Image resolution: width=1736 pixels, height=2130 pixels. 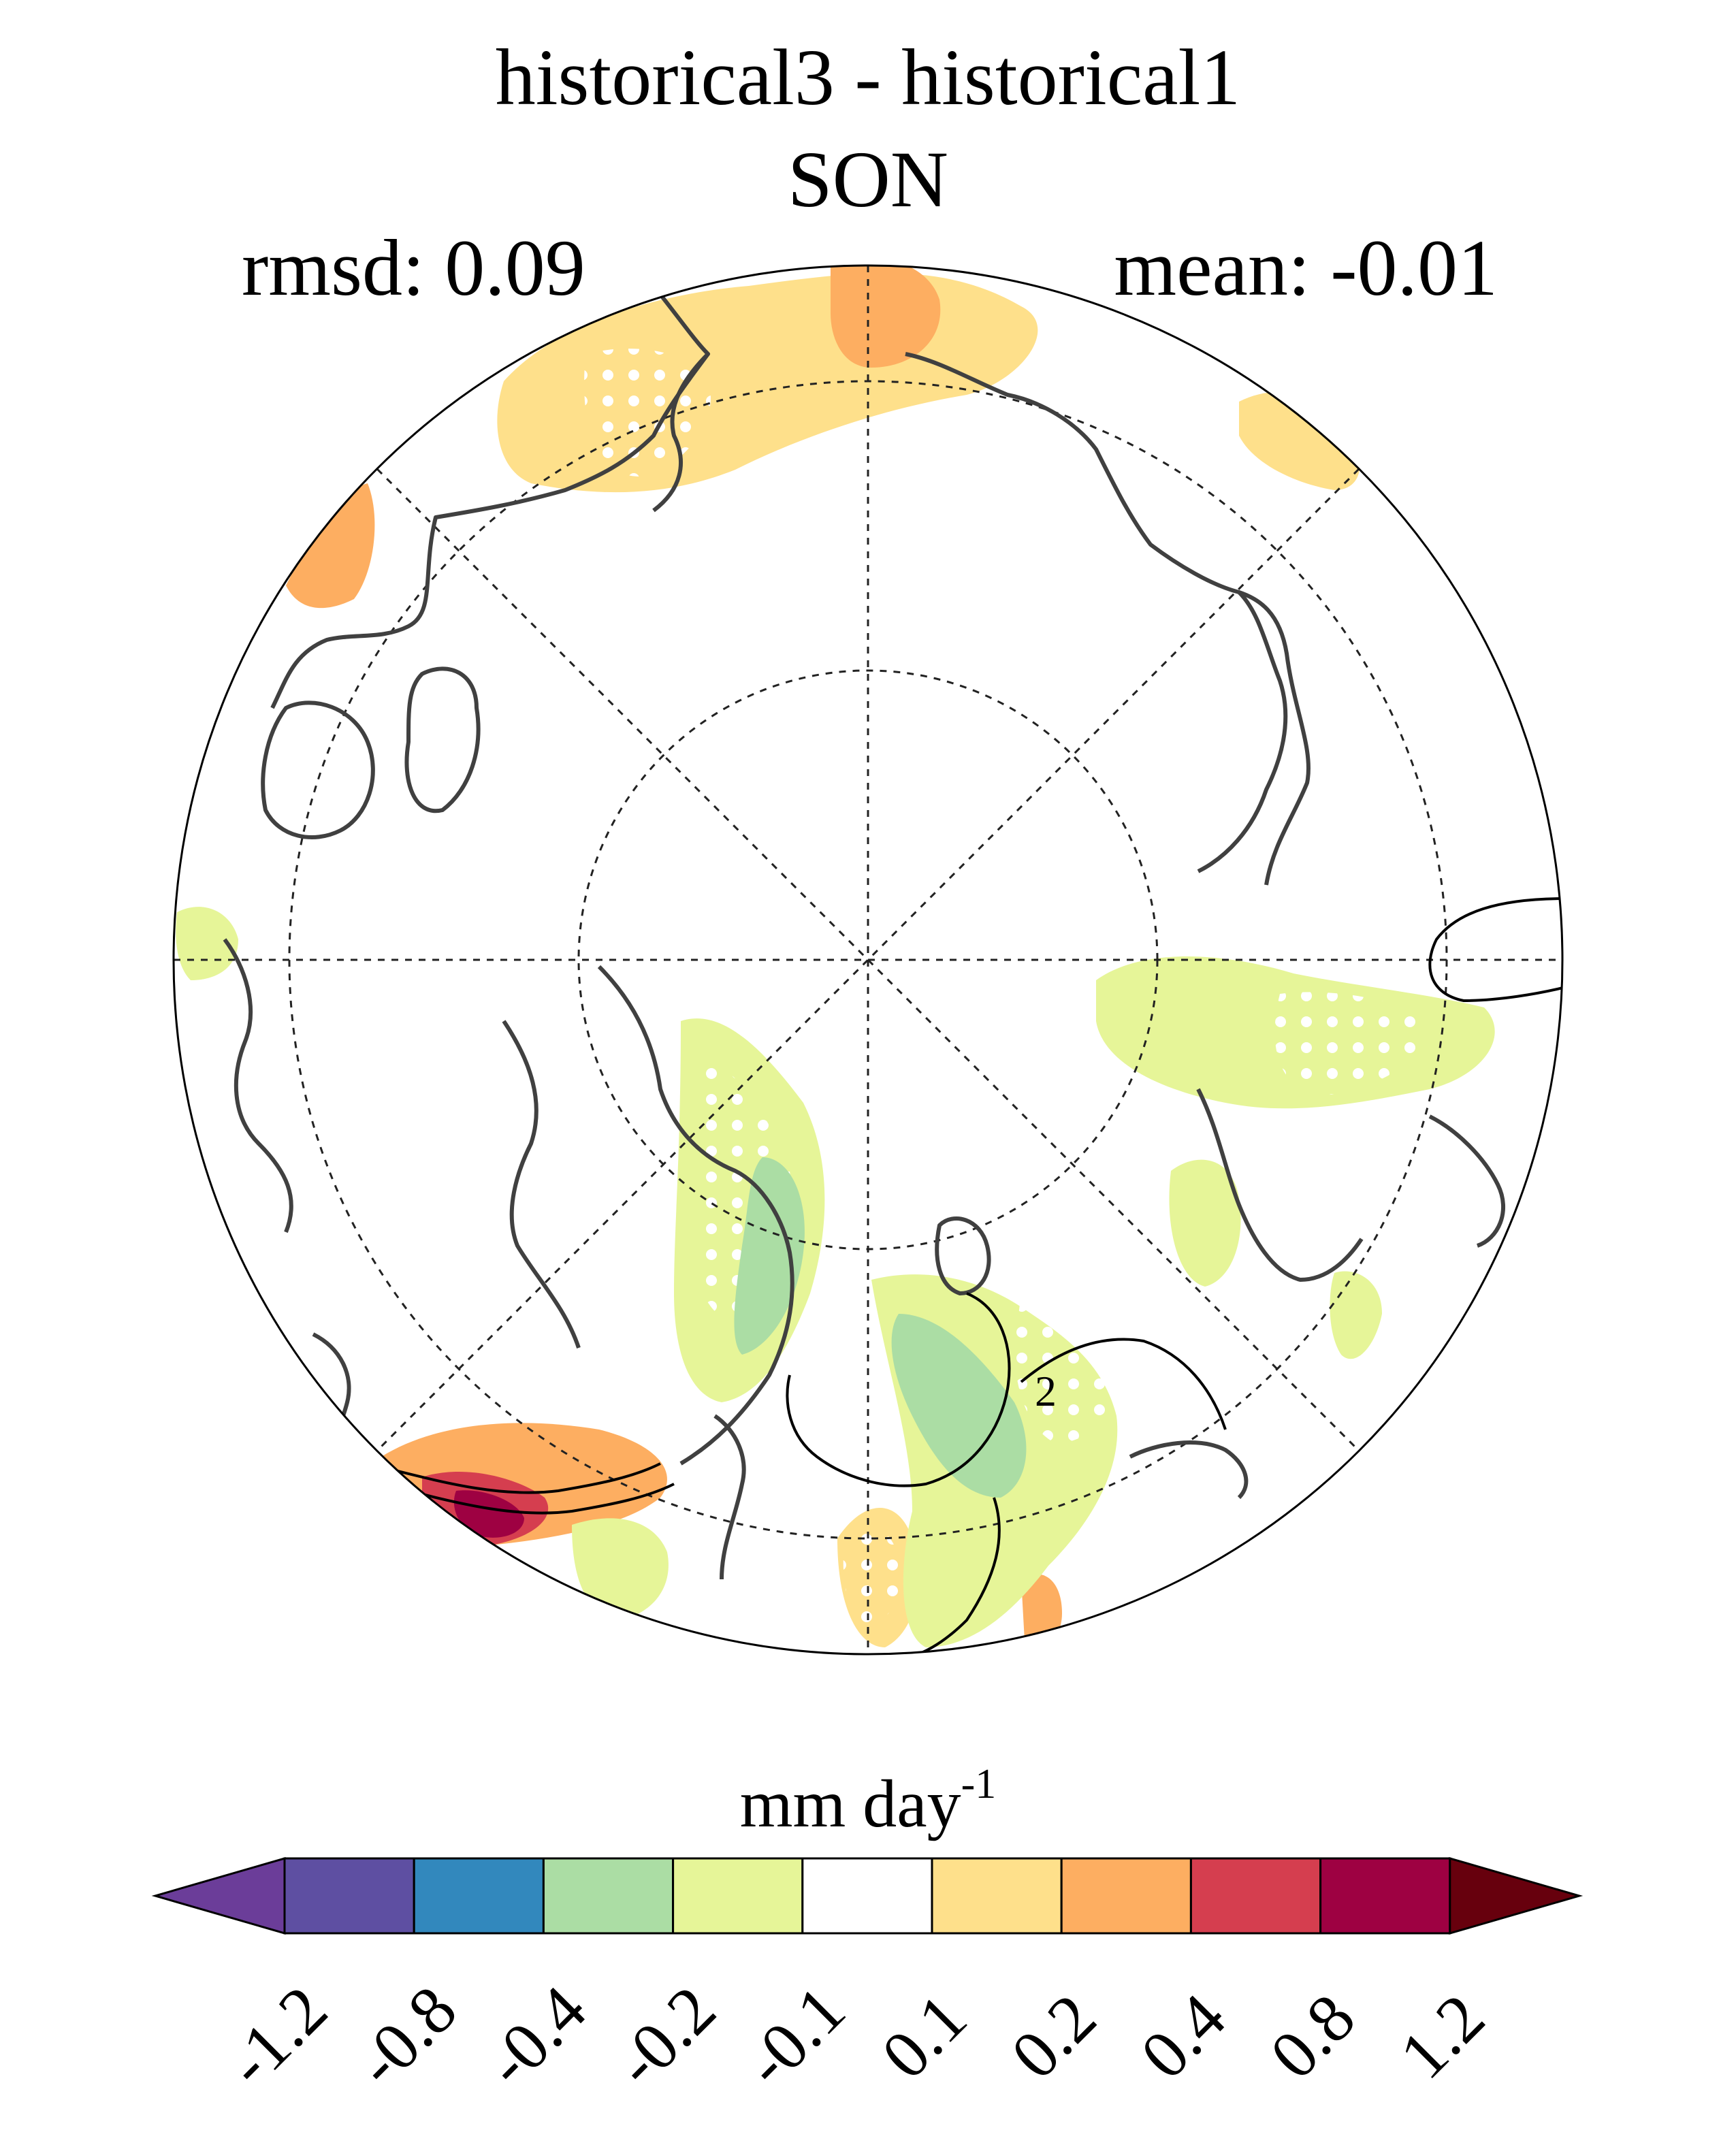 What do you see at coordinates (541, 1184) in the screenshot?
I see `coastline-alaska` at bounding box center [541, 1184].